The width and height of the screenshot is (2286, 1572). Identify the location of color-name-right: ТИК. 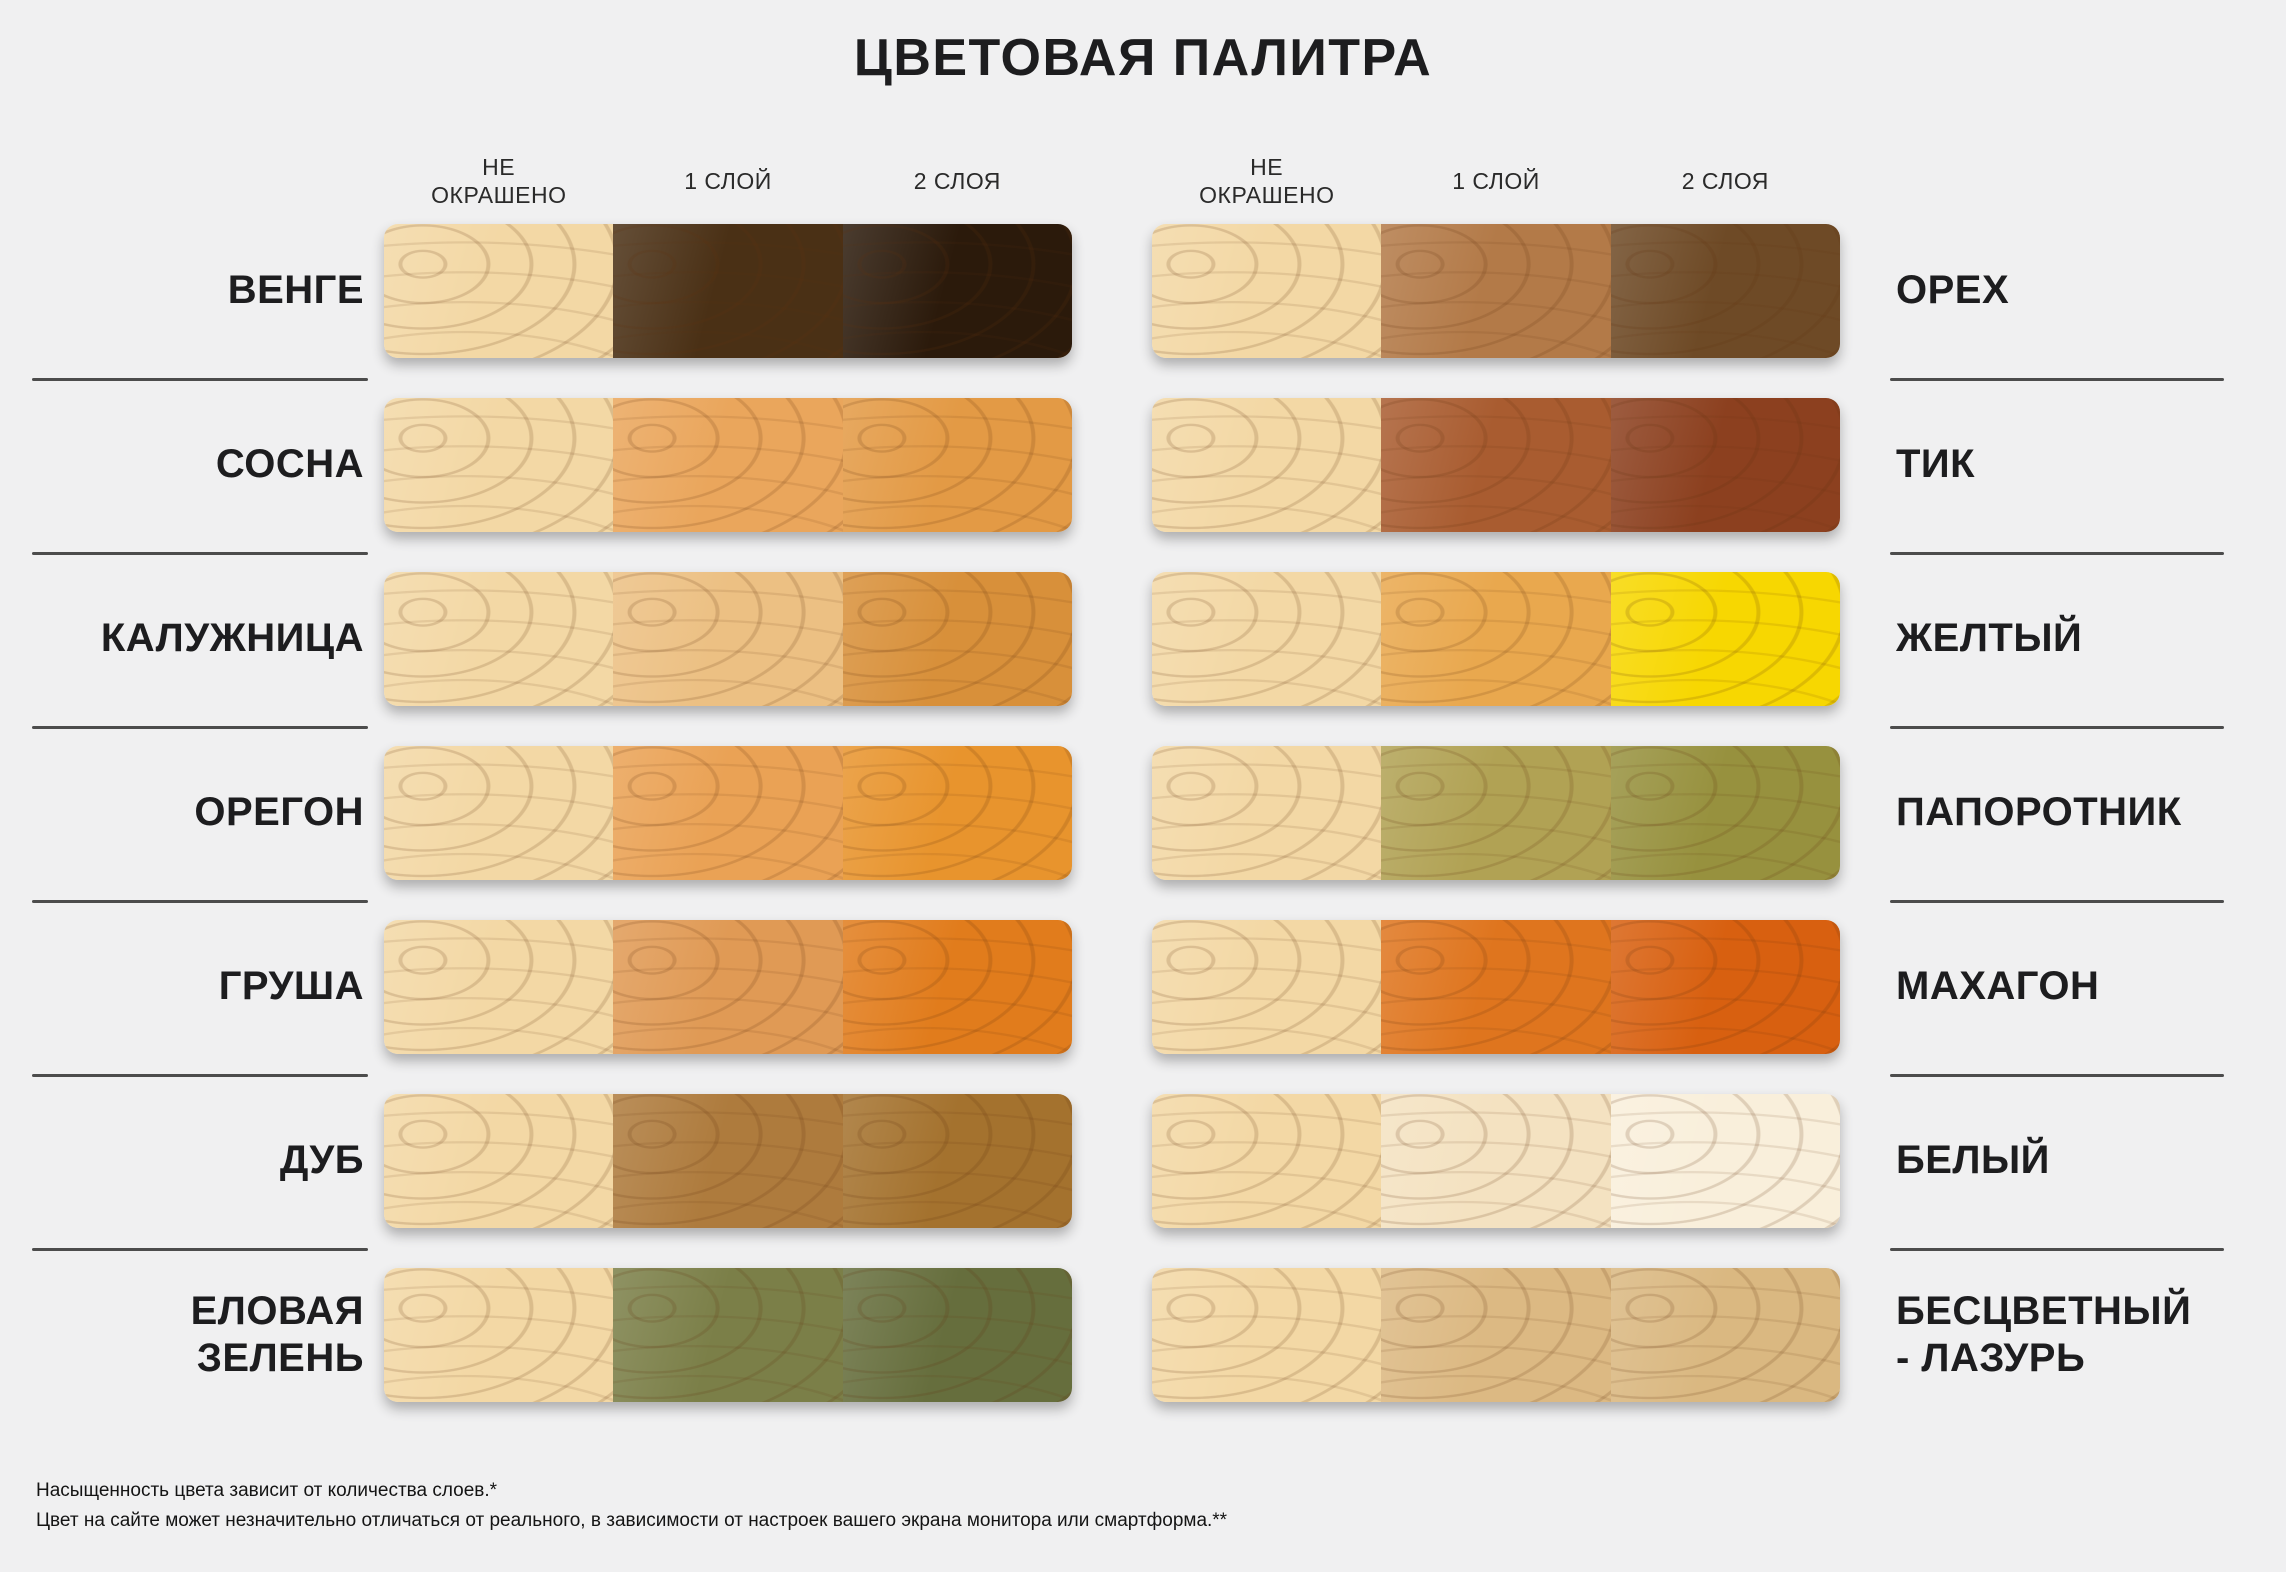
(2041, 476).